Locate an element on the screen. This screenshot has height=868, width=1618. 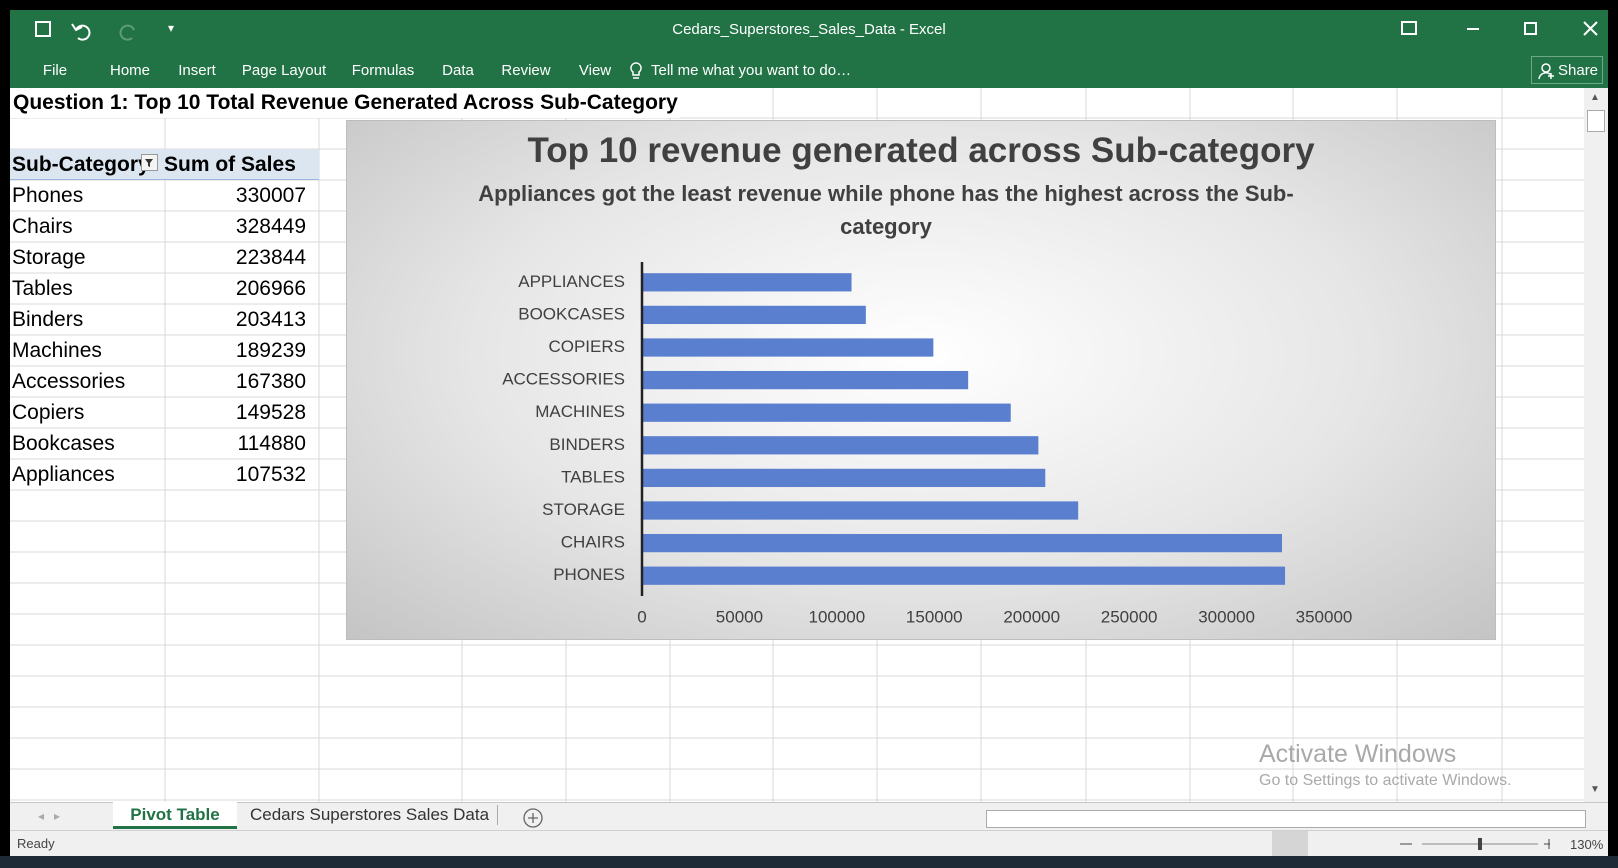
pivot-label: Bookcases is located at coordinates (63, 443).